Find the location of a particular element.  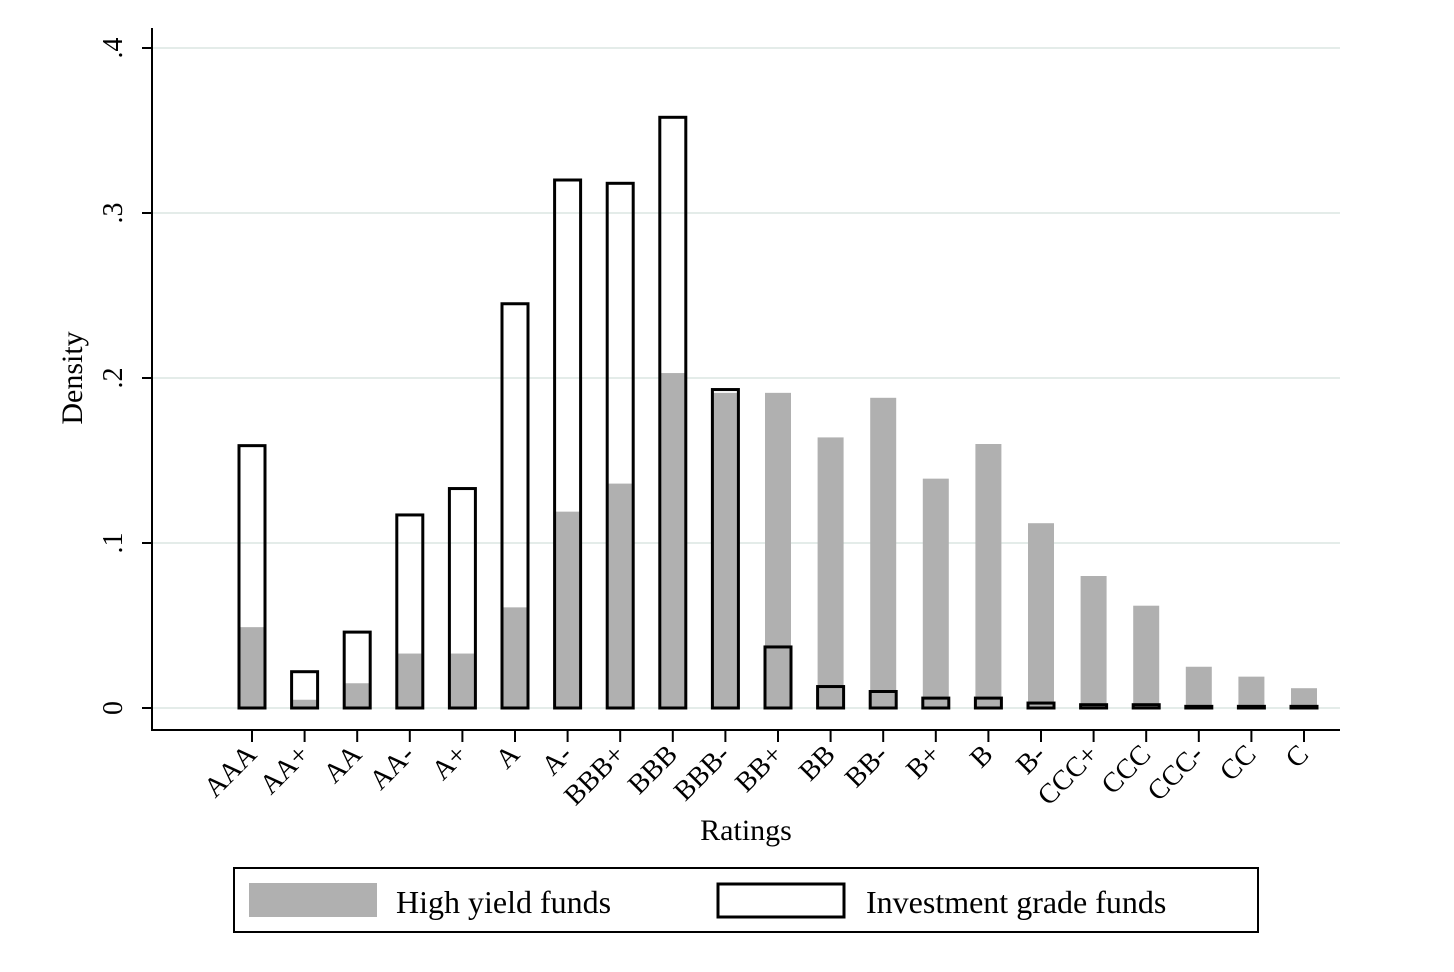

bar-high-yield-BB is located at coordinates (830, 572).